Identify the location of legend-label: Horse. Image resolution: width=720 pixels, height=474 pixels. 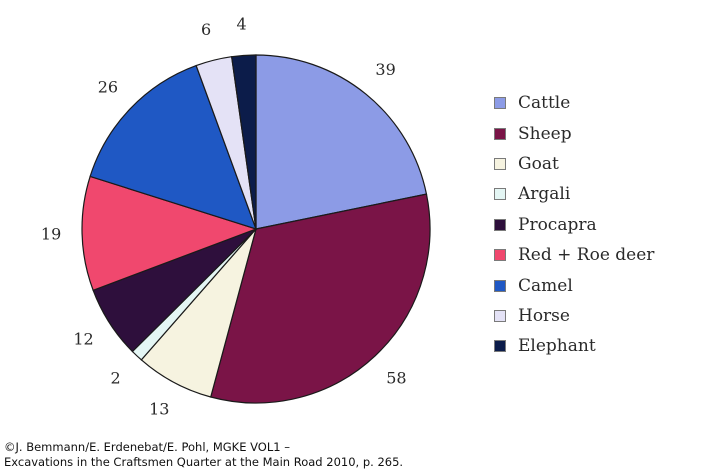
(544, 315).